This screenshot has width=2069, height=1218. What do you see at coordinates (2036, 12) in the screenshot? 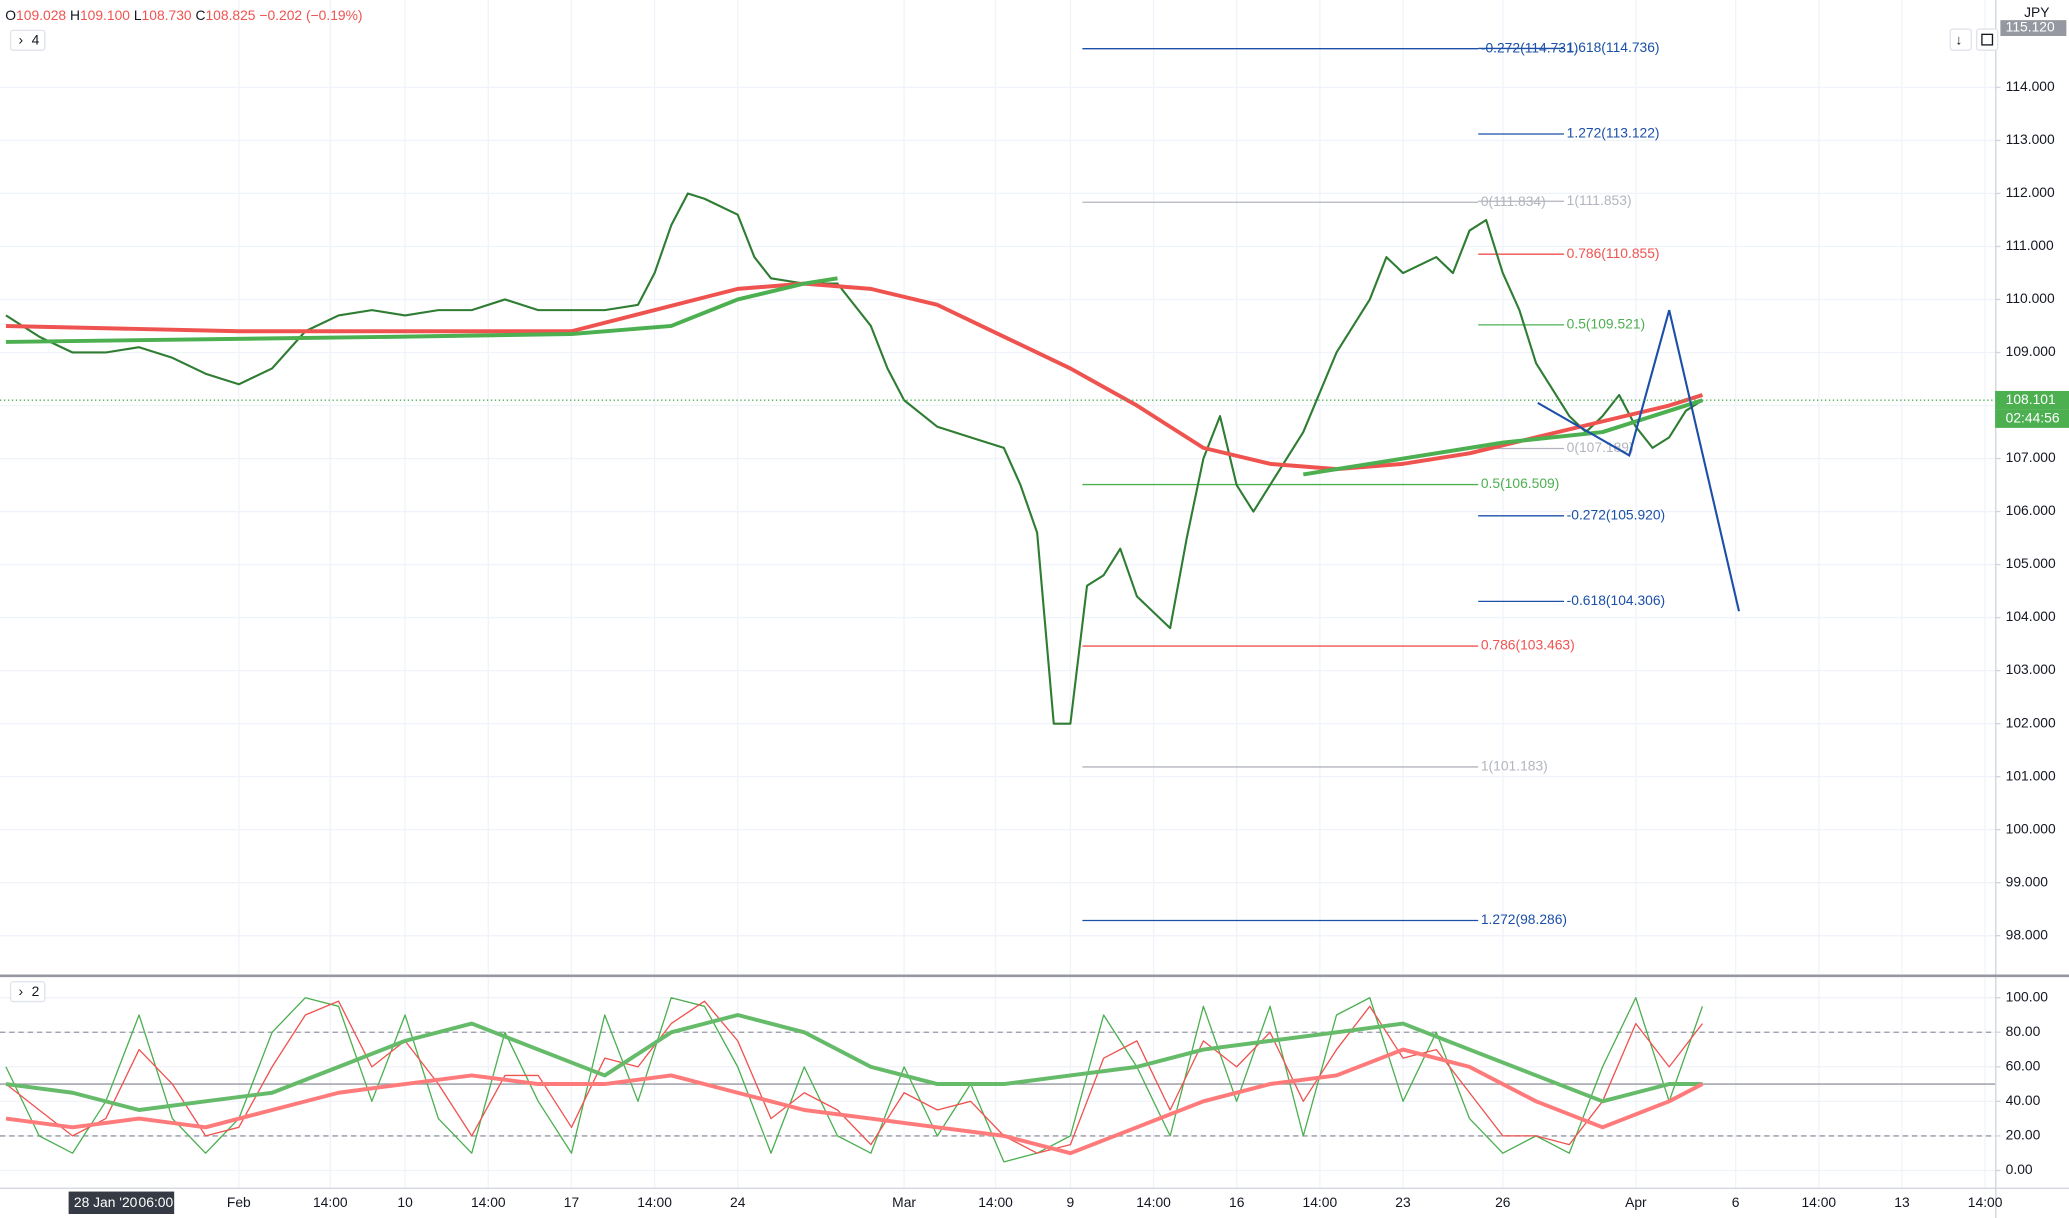
I see `currency: JPY` at bounding box center [2036, 12].